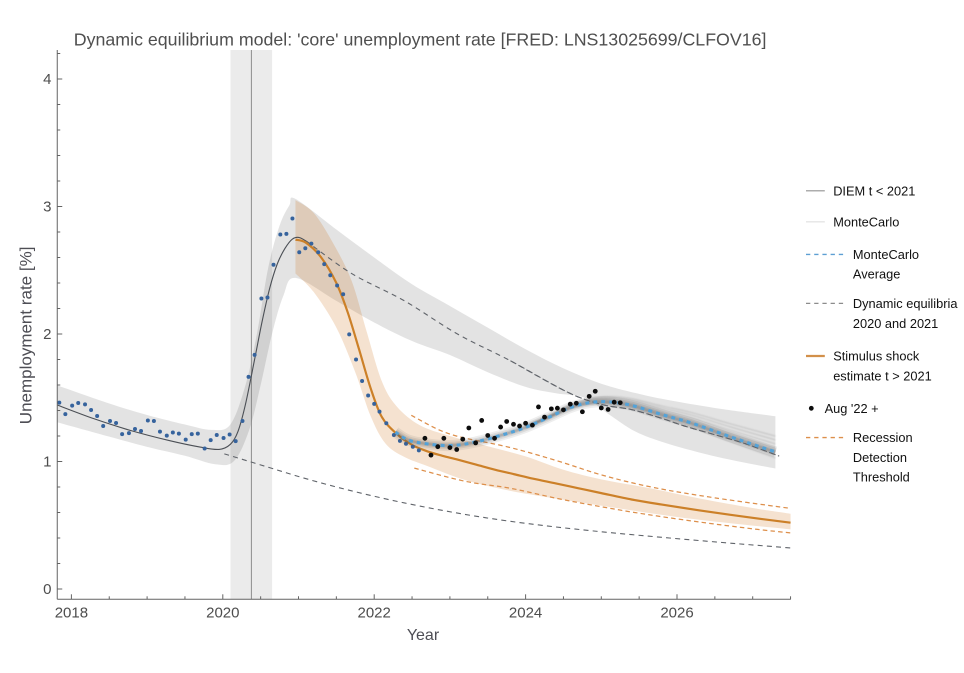 The width and height of the screenshot is (964, 673). What do you see at coordinates (47, 207) in the screenshot?
I see `svg-text: 3` at bounding box center [47, 207].